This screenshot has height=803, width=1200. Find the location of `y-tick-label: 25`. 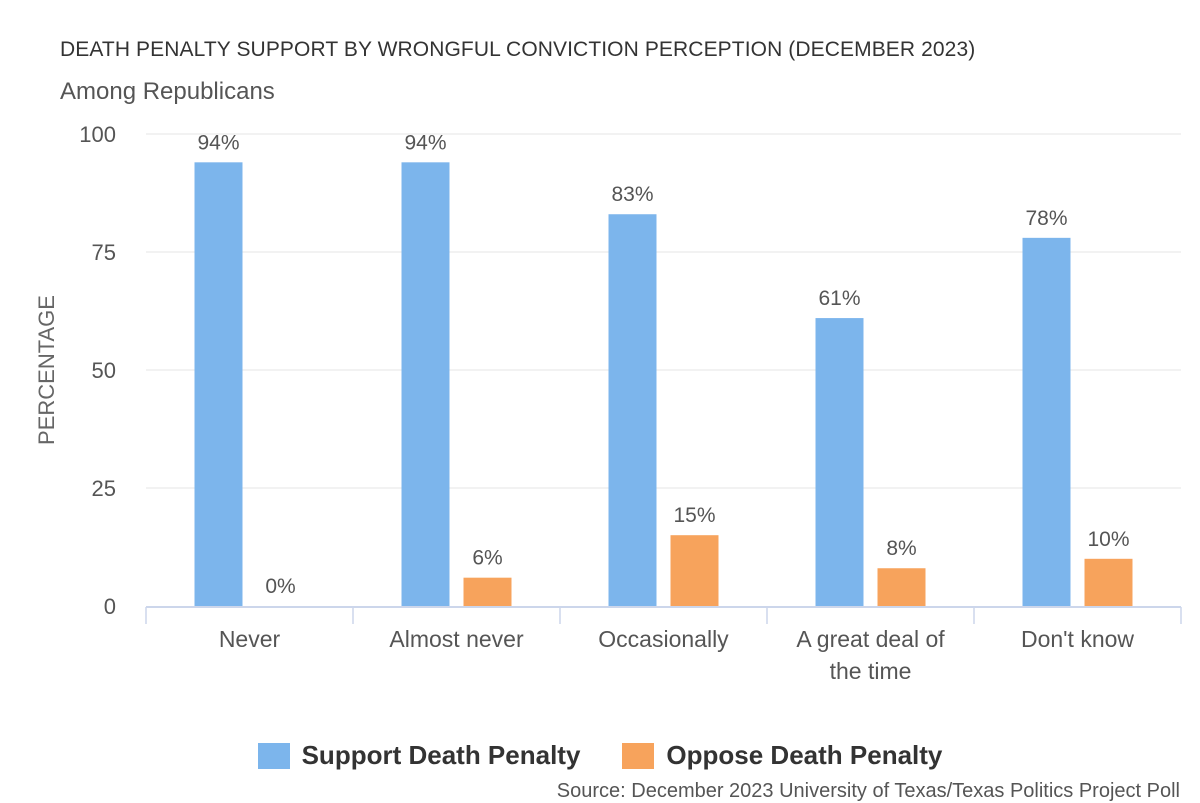

y-tick-label: 25 is located at coordinates (104, 488).